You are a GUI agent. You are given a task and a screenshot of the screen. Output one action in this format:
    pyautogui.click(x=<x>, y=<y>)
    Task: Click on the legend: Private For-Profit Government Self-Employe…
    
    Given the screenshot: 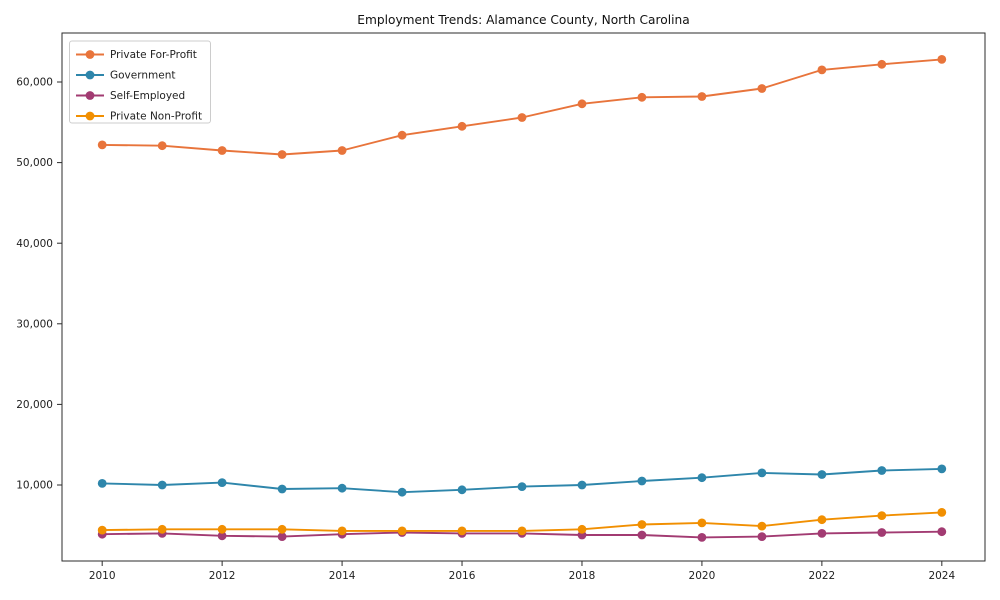 What is the action you would take?
    pyautogui.click(x=140, y=82)
    